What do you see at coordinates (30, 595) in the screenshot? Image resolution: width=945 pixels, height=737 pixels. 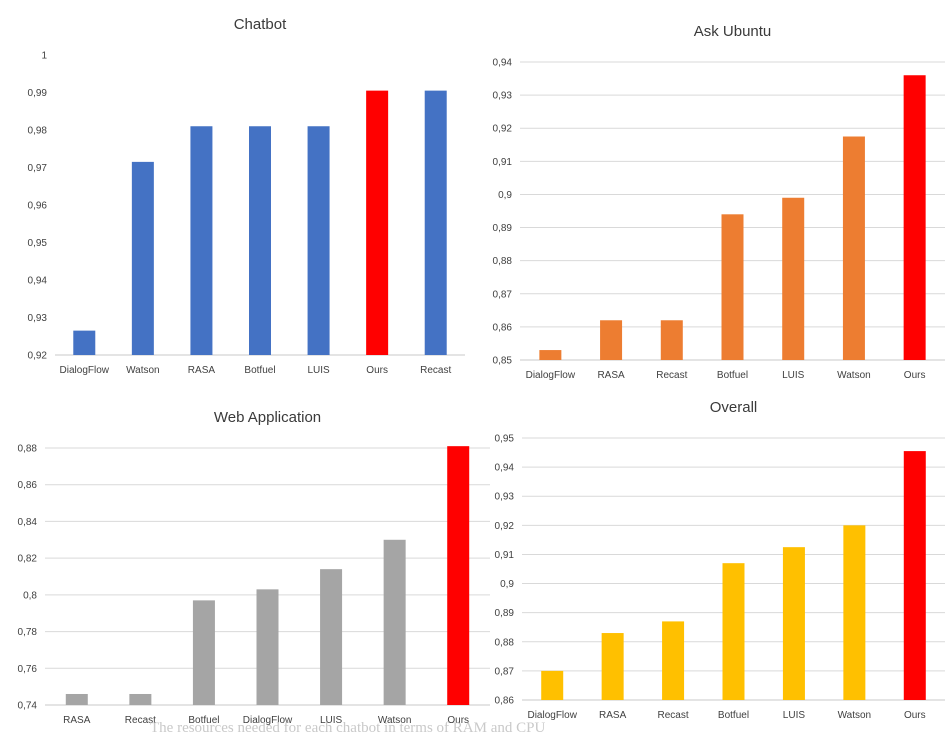 I see `y-tick-label: 0,8` at bounding box center [30, 595].